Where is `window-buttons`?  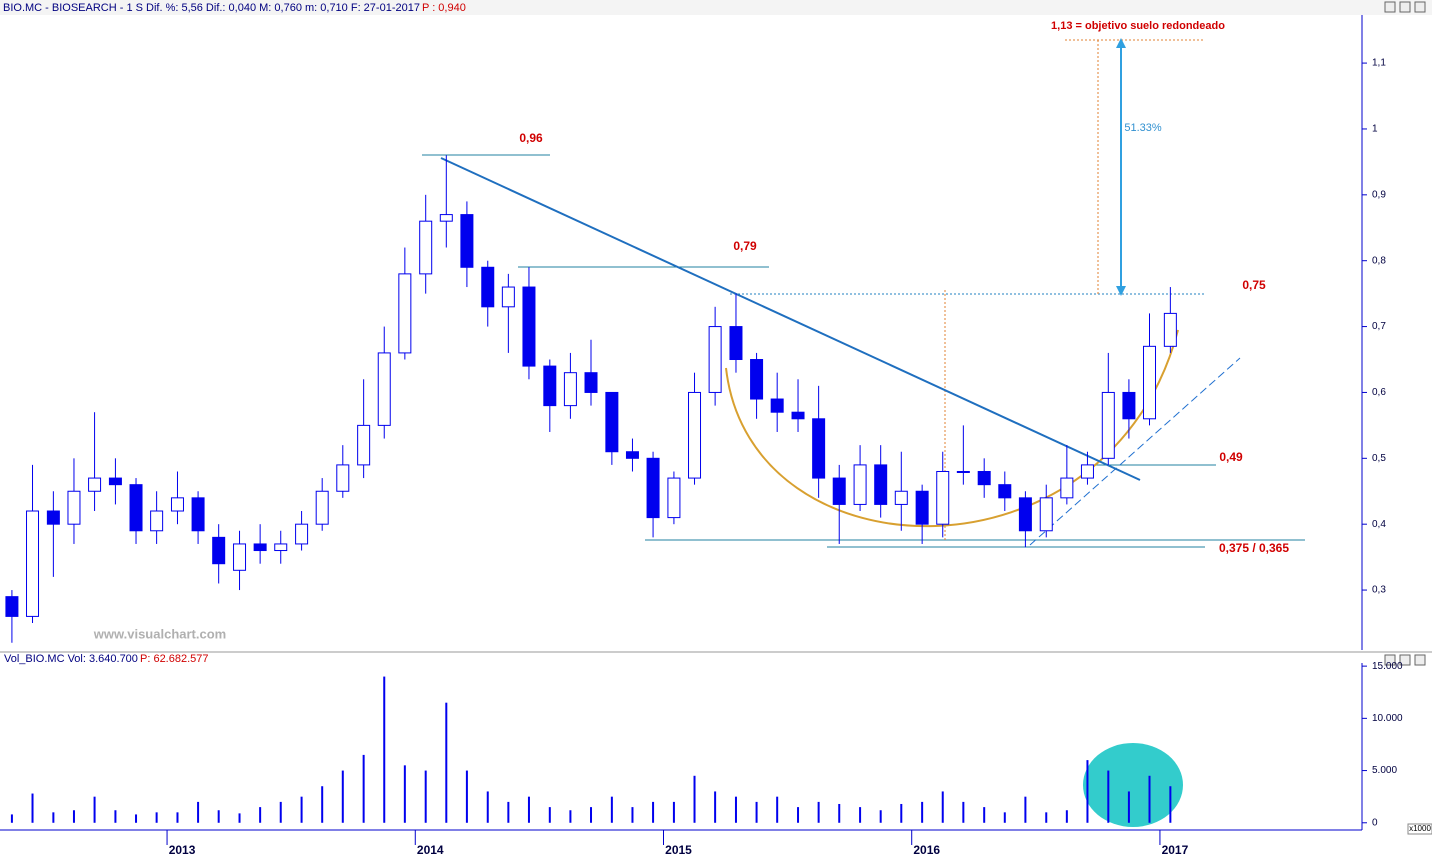
window-buttons is located at coordinates (1405, 333).